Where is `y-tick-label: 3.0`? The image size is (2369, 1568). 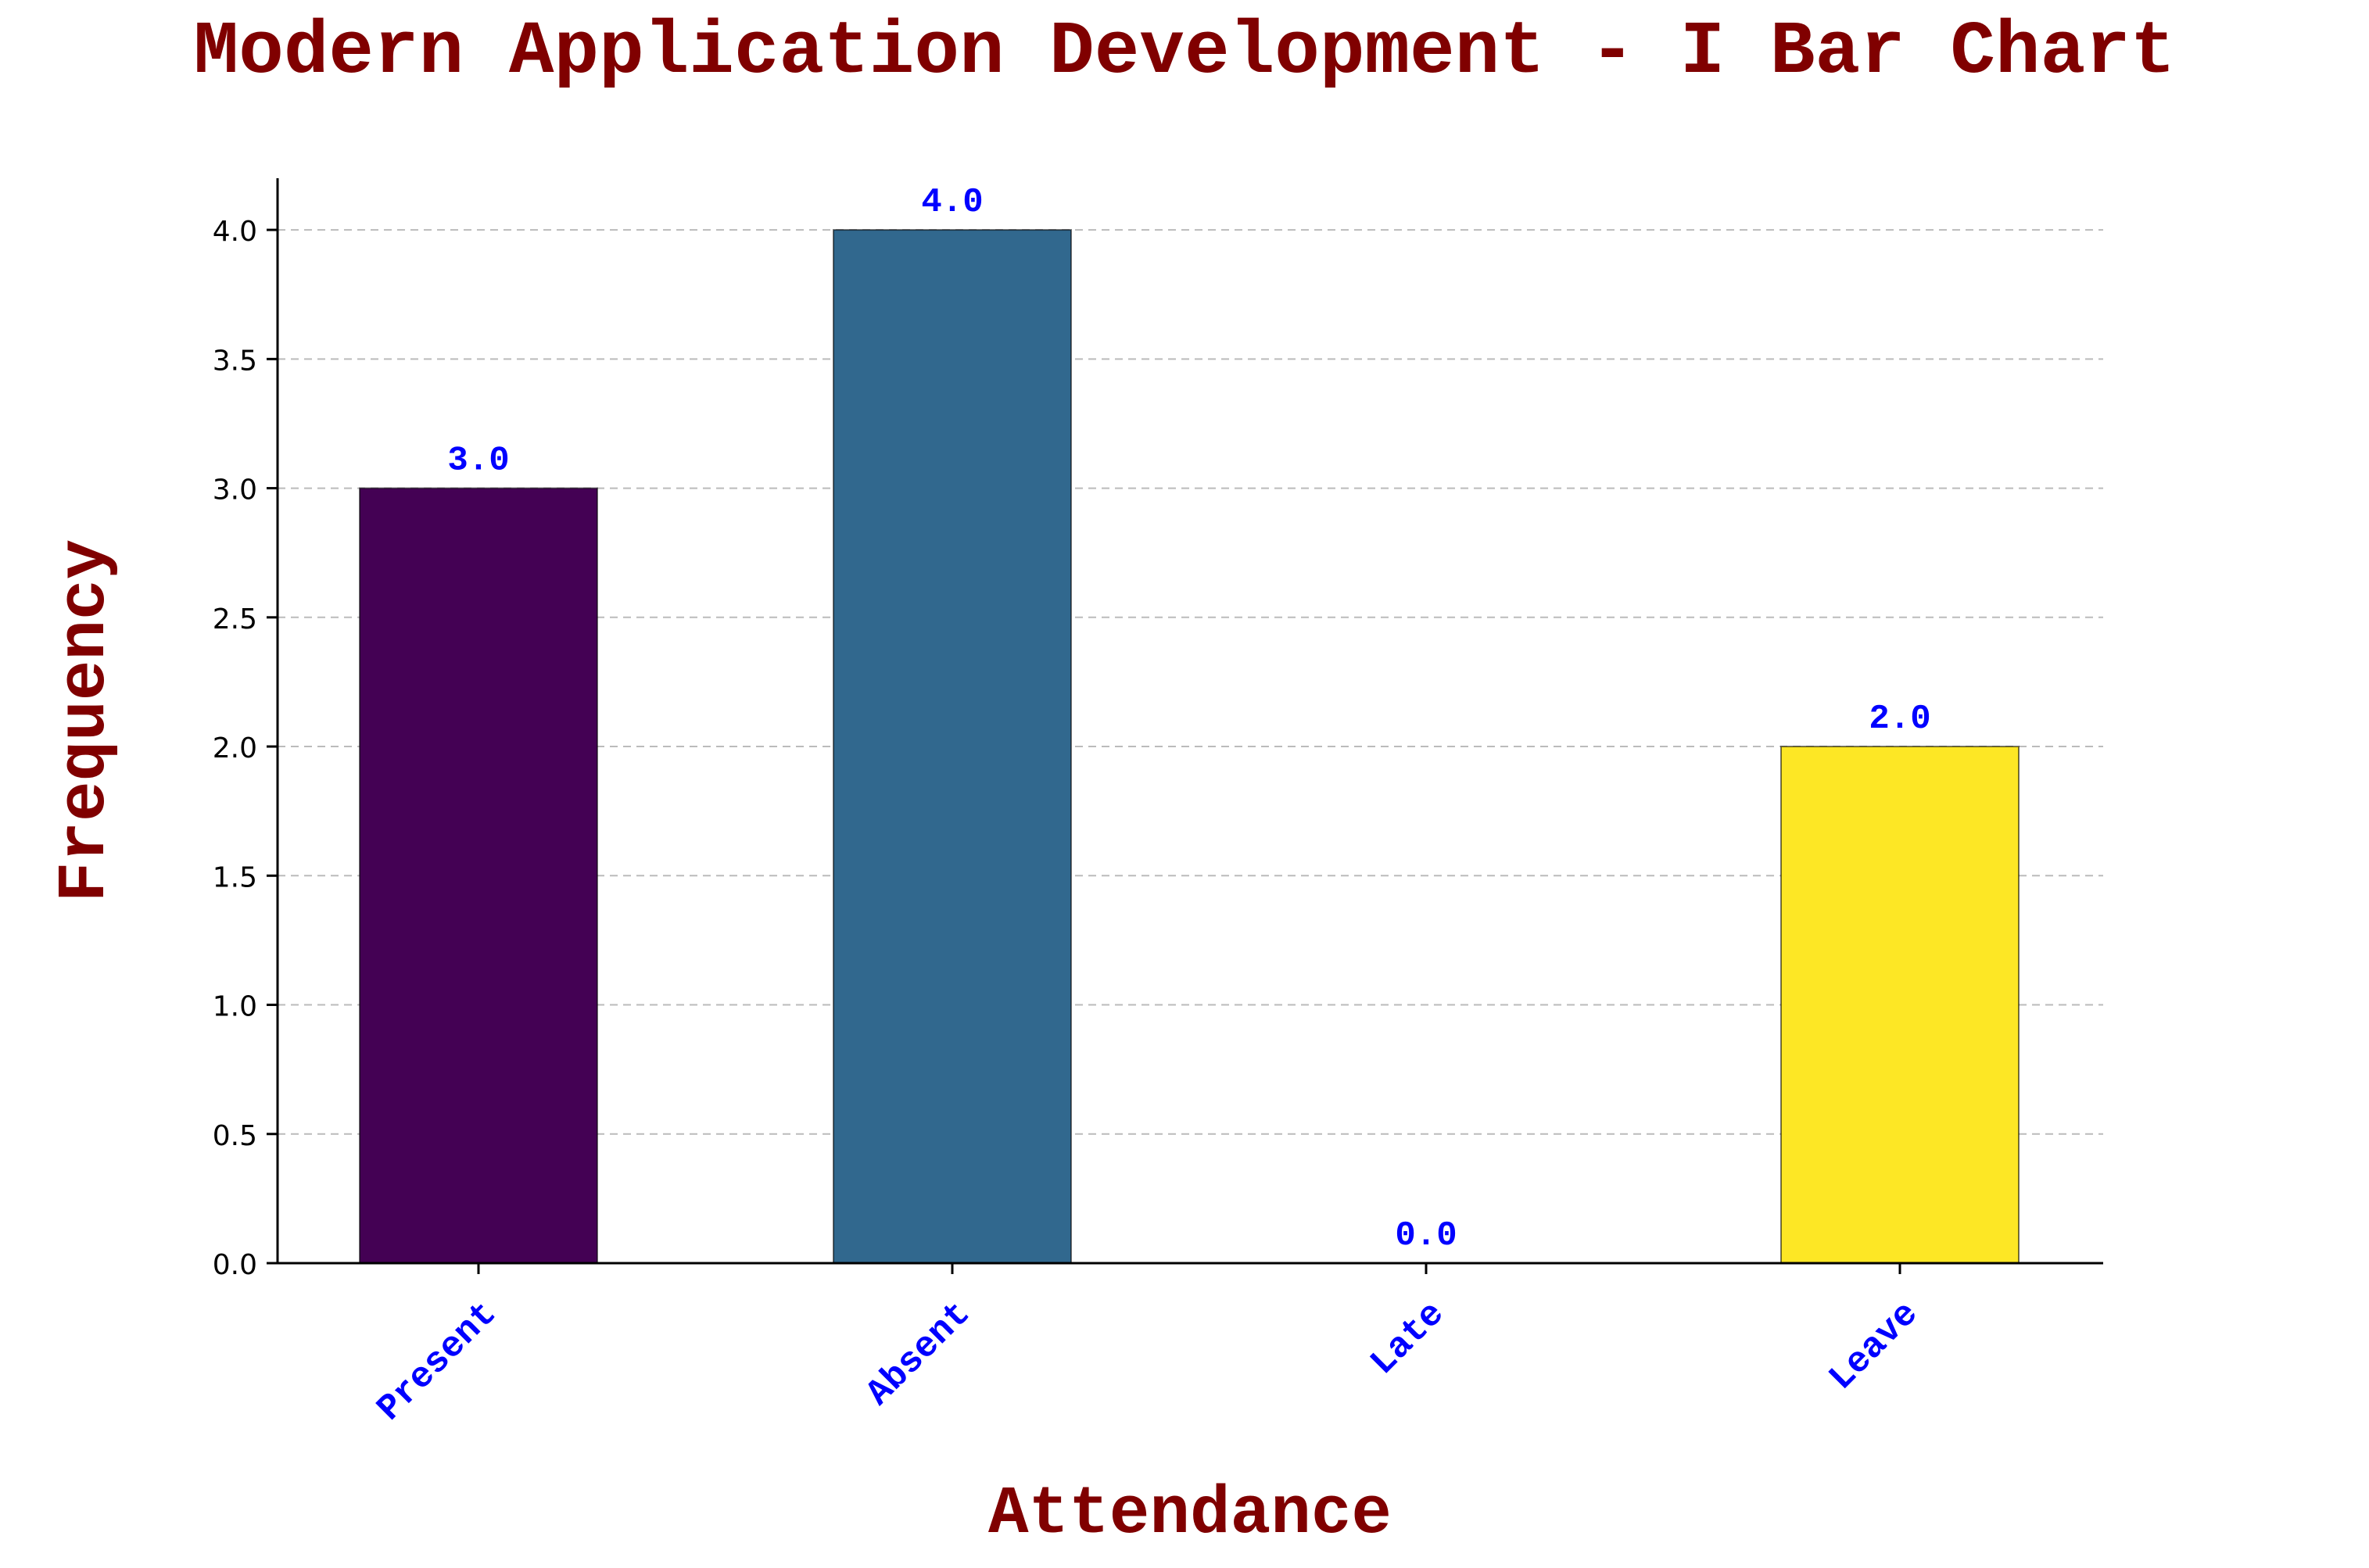 y-tick-label: 3.0 is located at coordinates (235, 491).